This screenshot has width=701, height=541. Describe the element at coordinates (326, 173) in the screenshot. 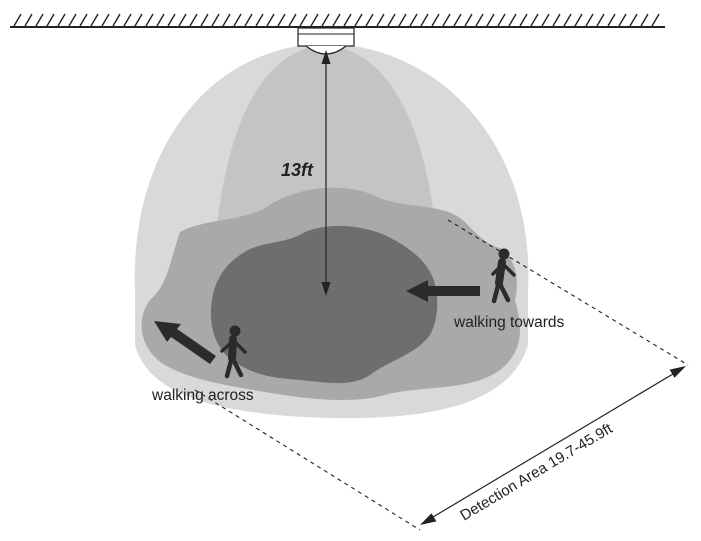

I see `height-dimension-arrow` at that location.